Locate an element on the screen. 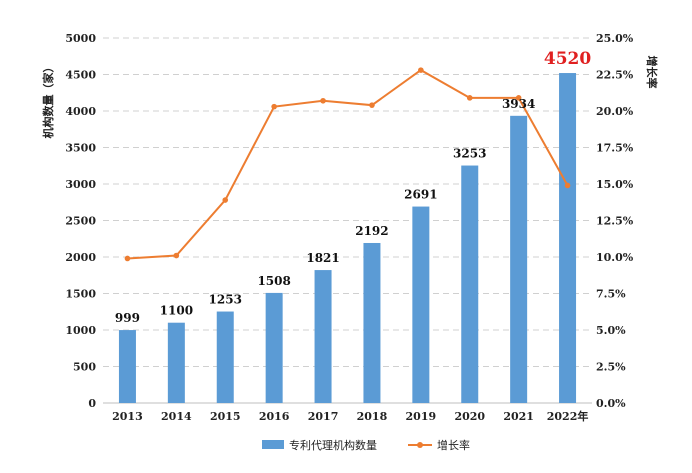 The width and height of the screenshot is (692, 473). legend-bar-label: 专利代理机构数量 is located at coordinates (333, 445).